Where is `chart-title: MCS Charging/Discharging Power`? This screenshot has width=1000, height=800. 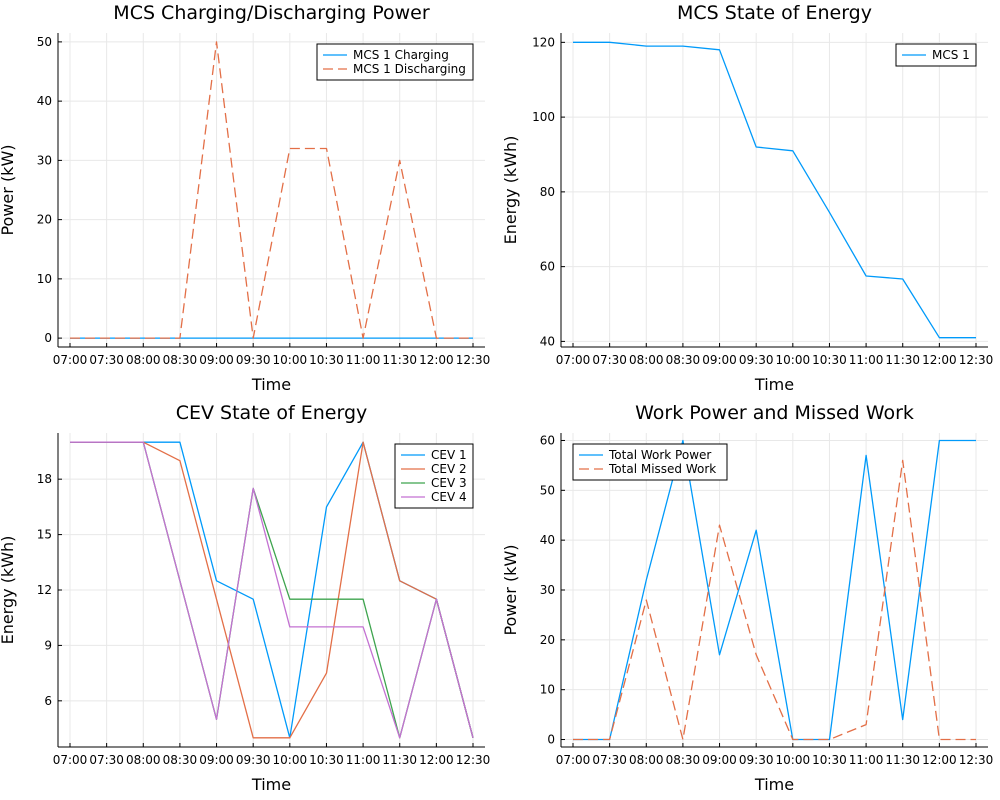
chart-title: MCS Charging/Discharging Power is located at coordinates (271, 13).